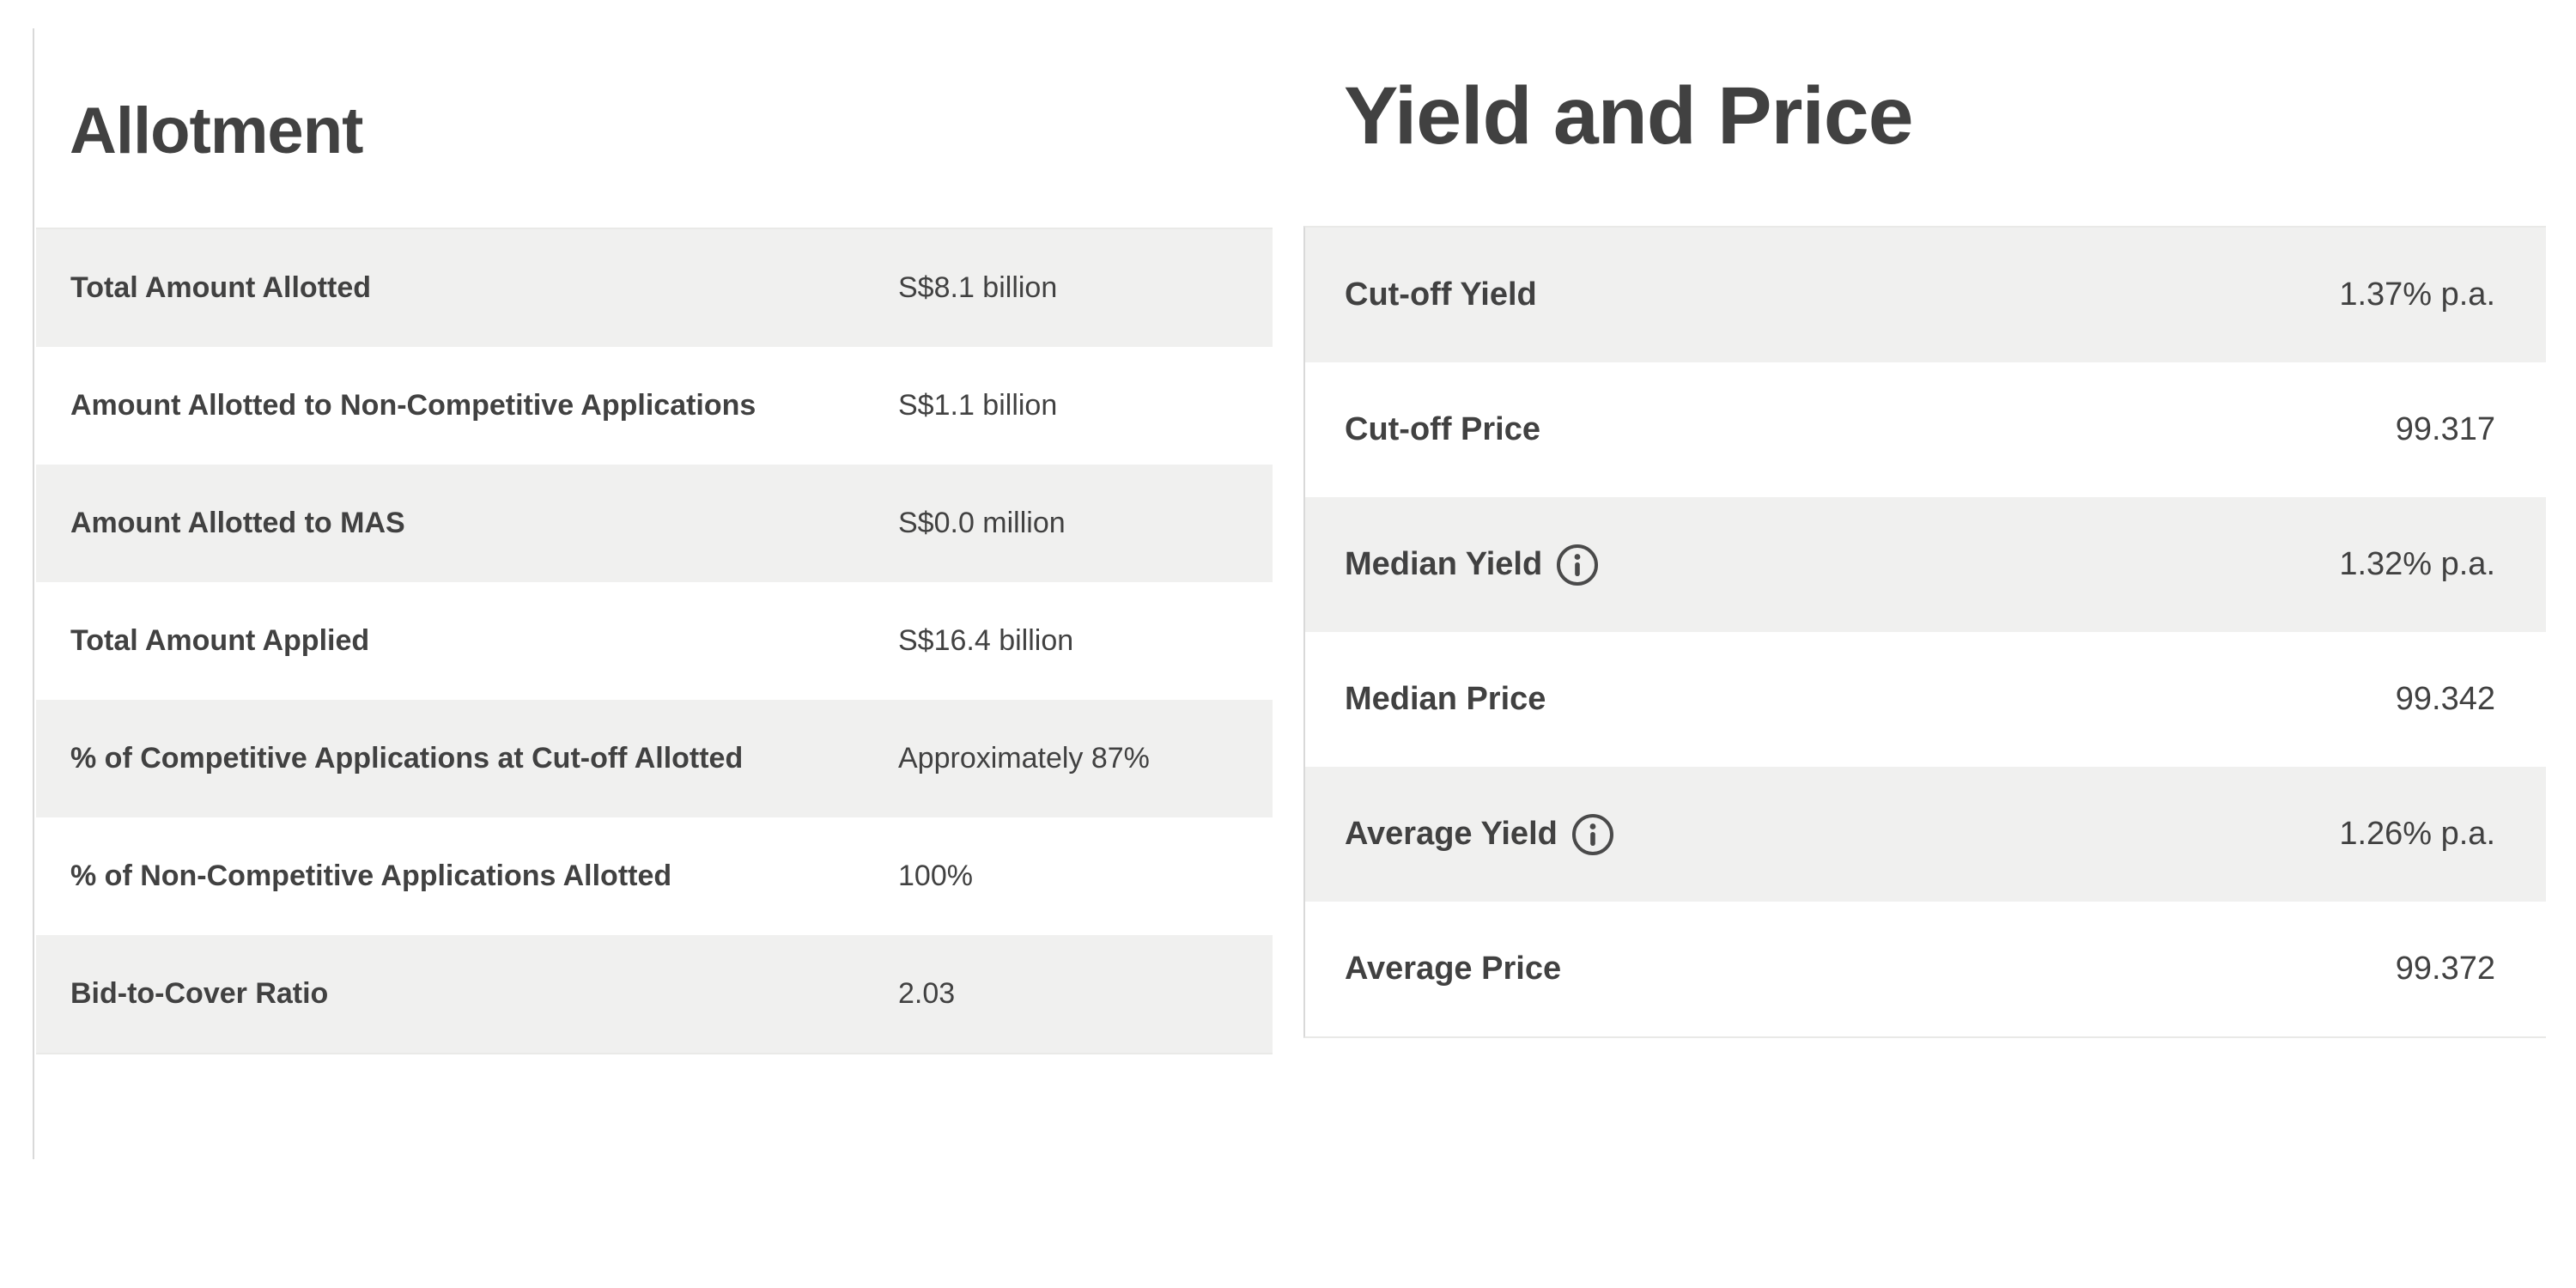  What do you see at coordinates (1925, 430) in the screenshot?
I see `table-row: Cut-off Price 99.317` at bounding box center [1925, 430].